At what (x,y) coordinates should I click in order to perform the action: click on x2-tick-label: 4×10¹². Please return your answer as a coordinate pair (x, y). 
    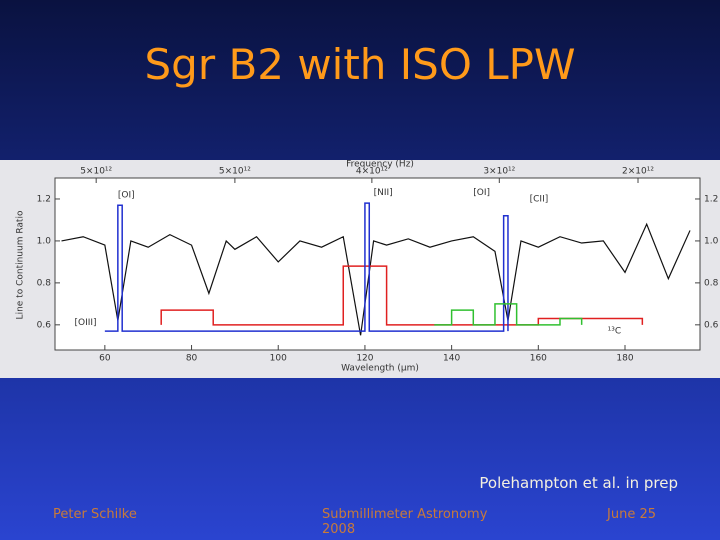
    Looking at the image, I should click on (372, 172).